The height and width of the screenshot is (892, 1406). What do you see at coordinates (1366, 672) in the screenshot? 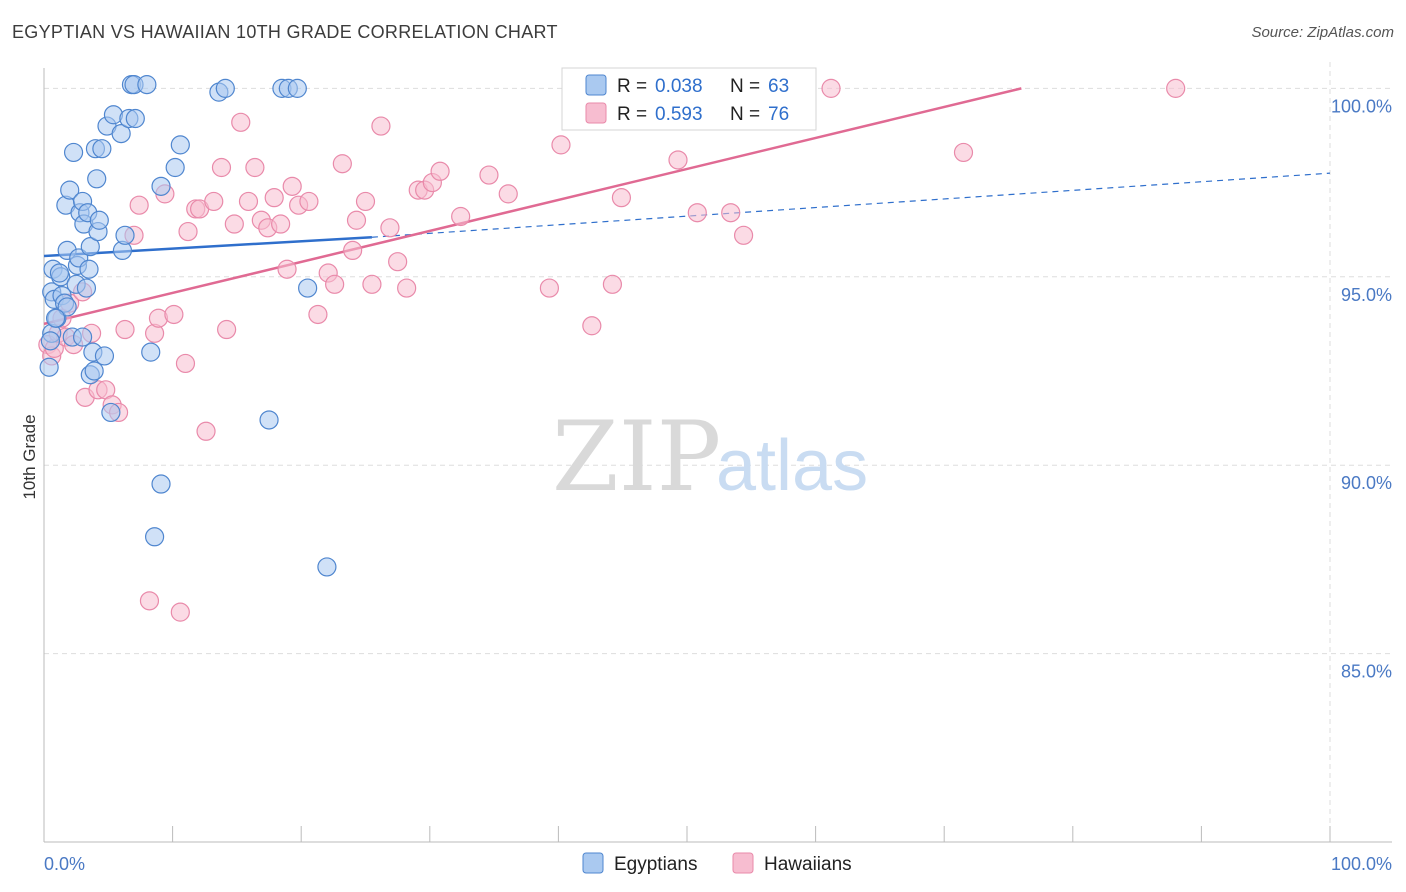
I see `y-tick-label-0: 85.0%` at bounding box center [1366, 672].